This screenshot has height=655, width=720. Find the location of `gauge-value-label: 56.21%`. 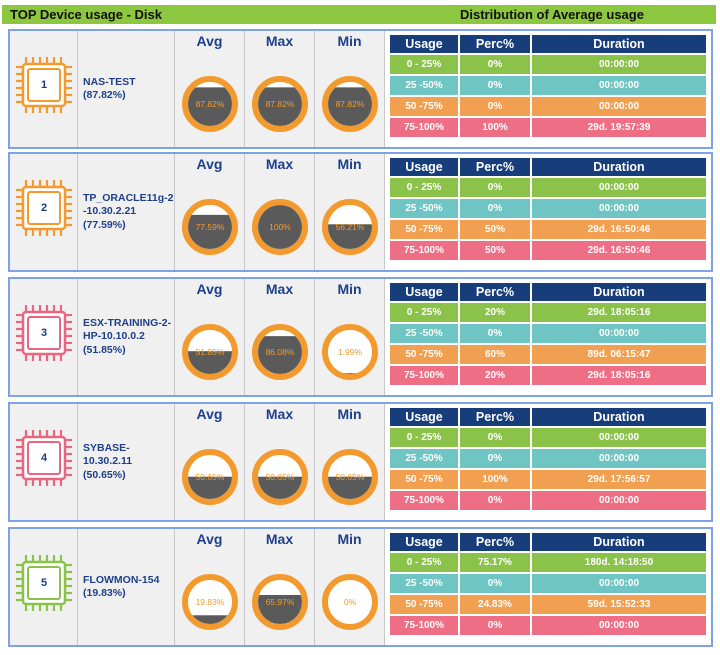

gauge-value-label: 56.21% is located at coordinates (350, 227).